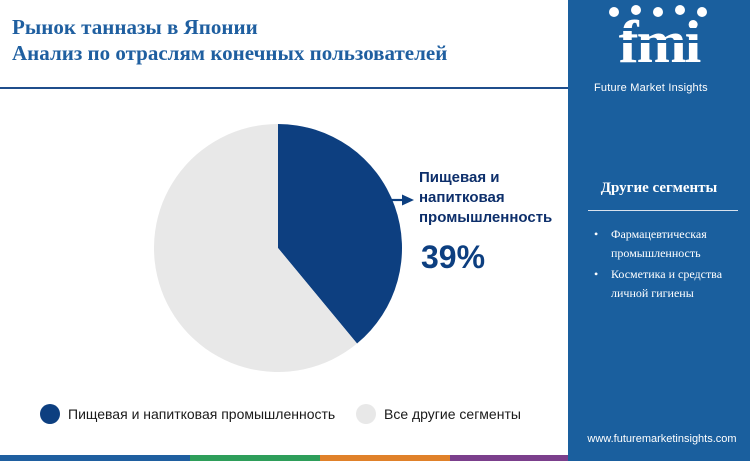 Image resolution: width=750 pixels, height=461 pixels. Describe the element at coordinates (669, 284) in the screenshot. I see `segment-item: Косметика и средства личной гигиены` at that location.